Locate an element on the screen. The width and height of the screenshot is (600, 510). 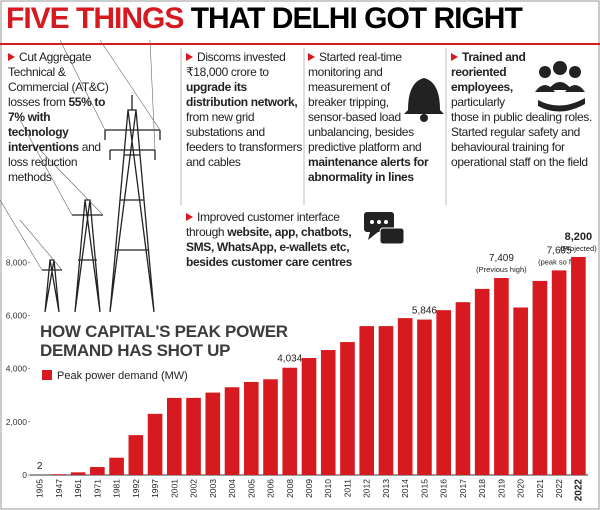
x-tick-label: 2002 is located at coordinates (194, 488).